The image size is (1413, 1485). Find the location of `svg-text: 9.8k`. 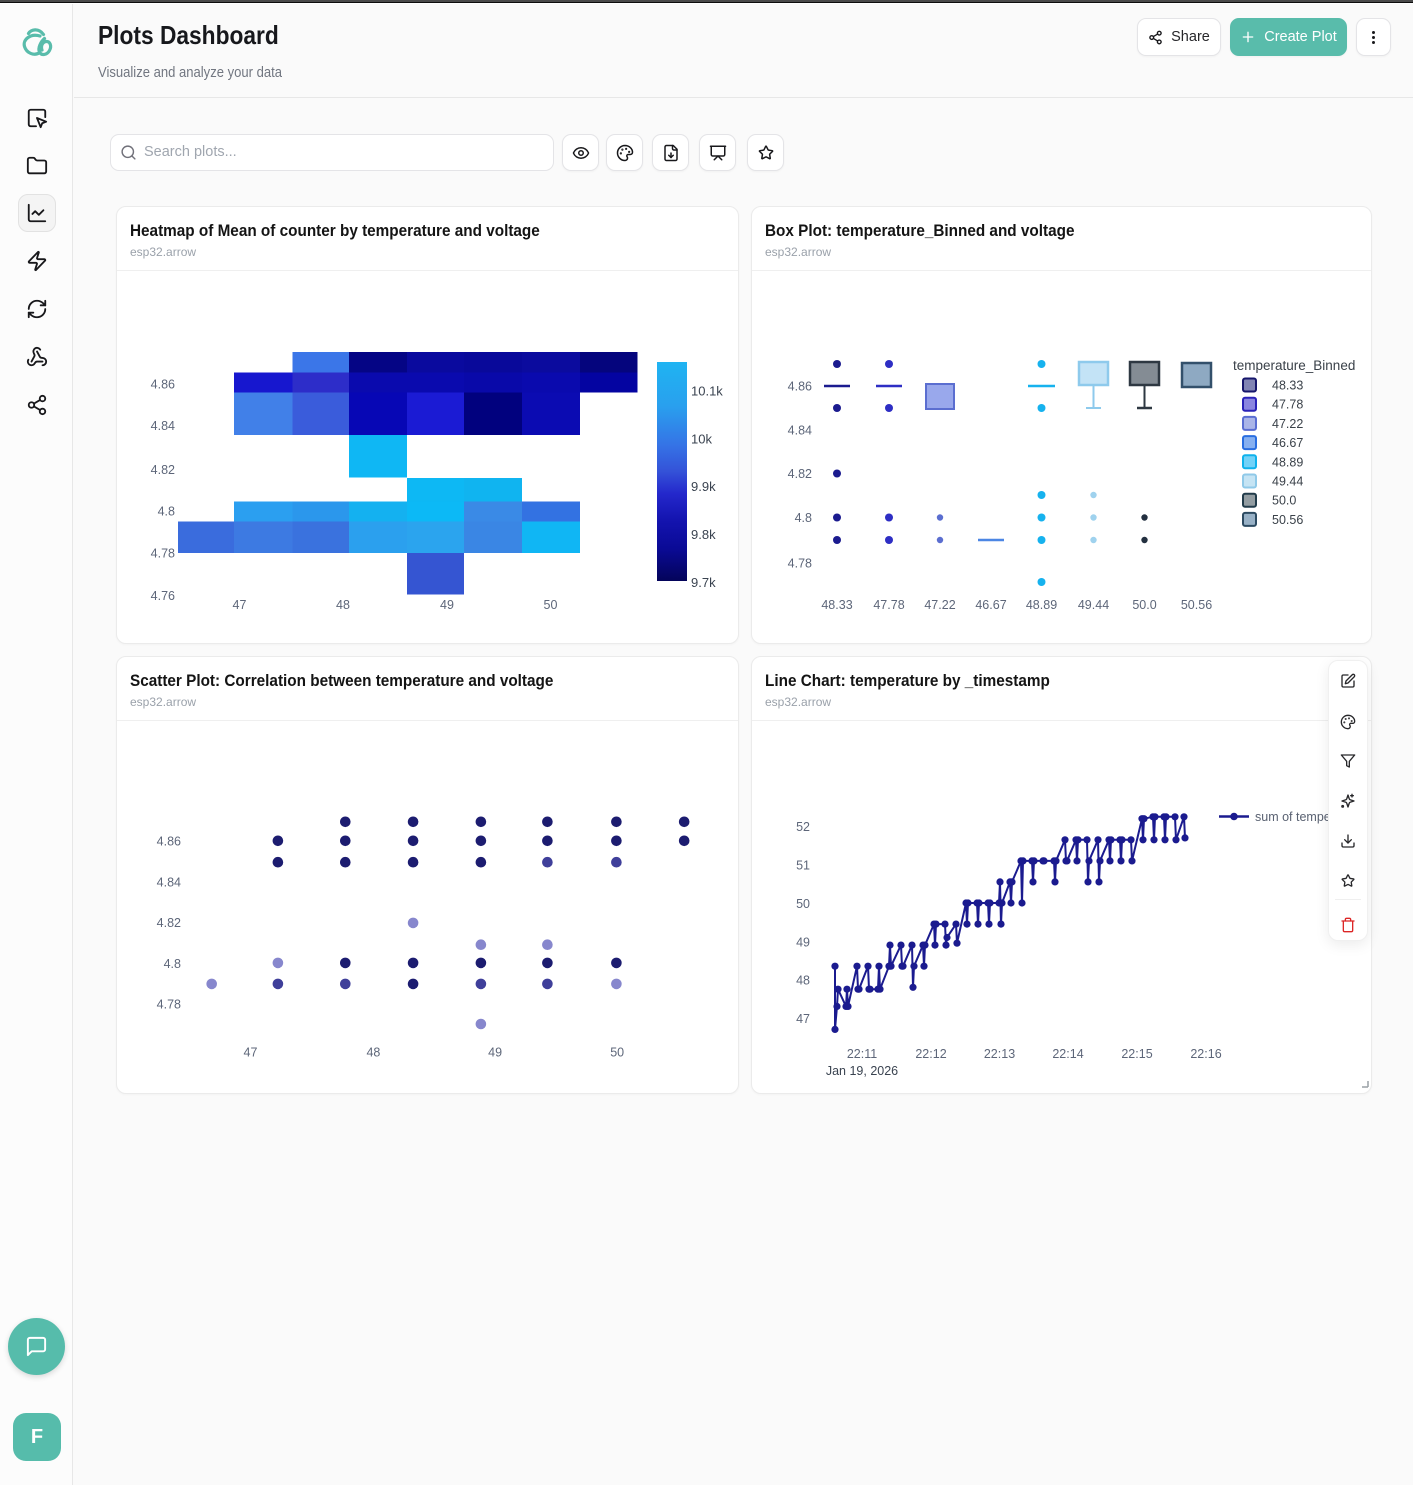

svg-text: 9.8k is located at coordinates (703, 534).